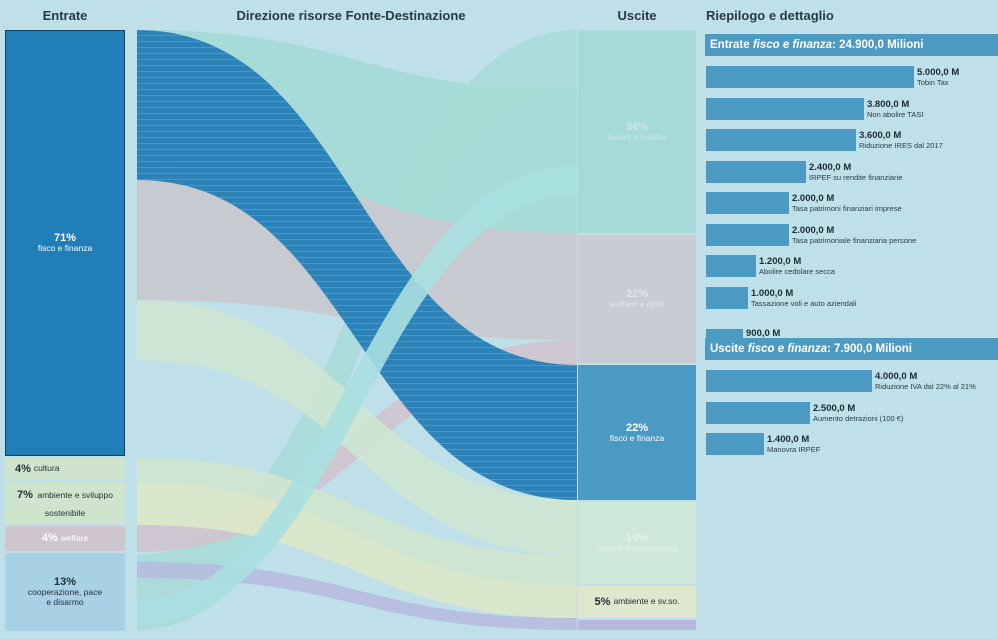  I want to click on entrate-fisco-label: fisco e finanza, so click(65, 248).